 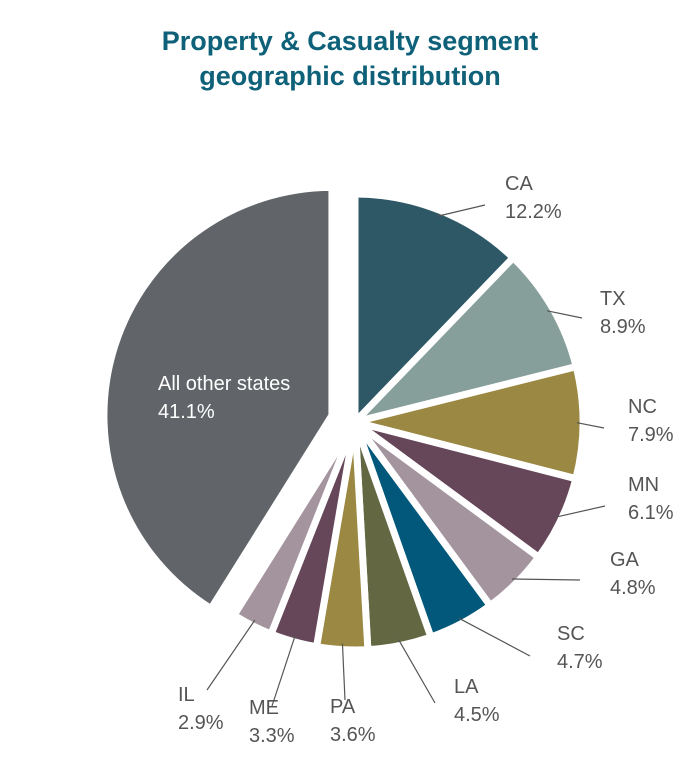 I want to click on slice-value-tx: 8.9%, so click(x=623, y=327).